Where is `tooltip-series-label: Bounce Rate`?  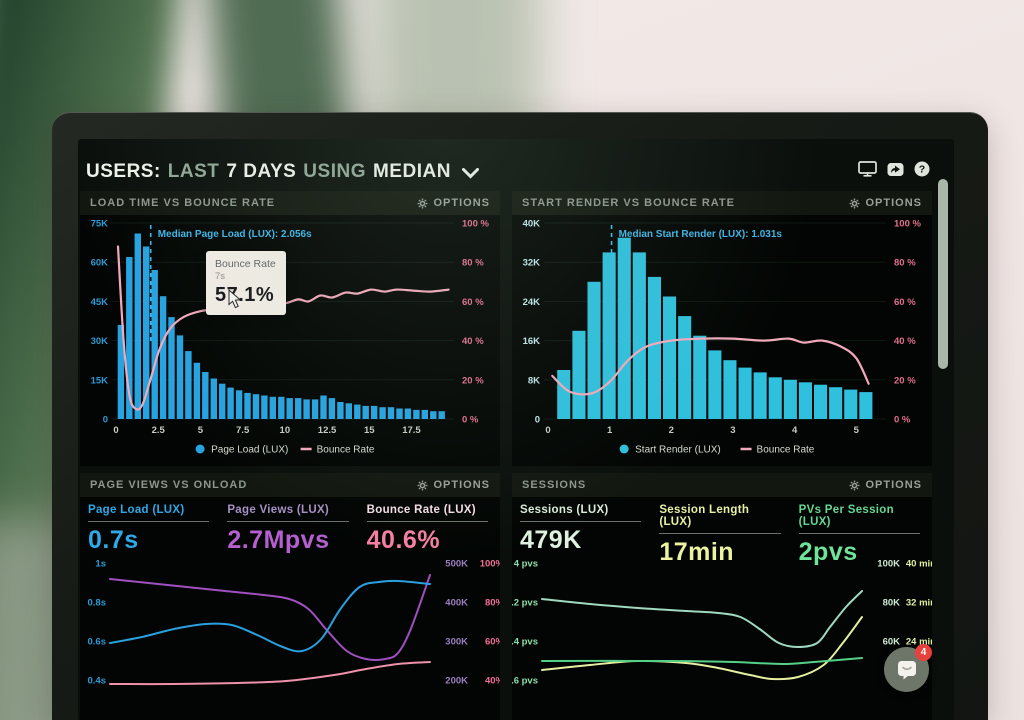 tooltip-series-label: Bounce Rate is located at coordinates (245, 264).